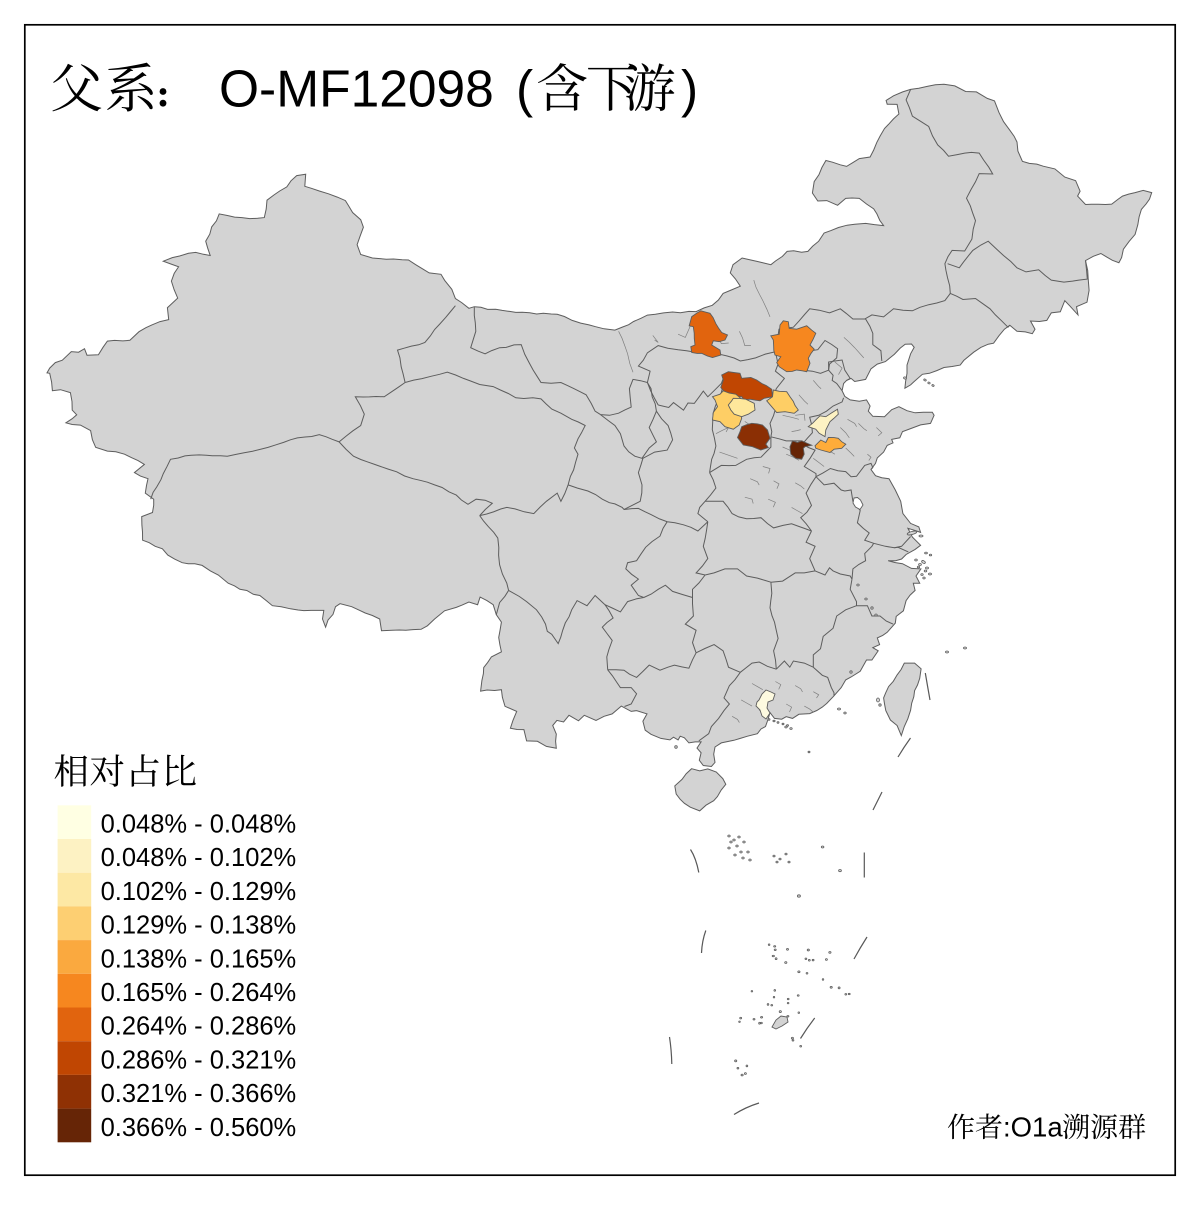 The image size is (1200, 1205). I want to click on svg-text: 0.048% - 0.102%, so click(199, 858).